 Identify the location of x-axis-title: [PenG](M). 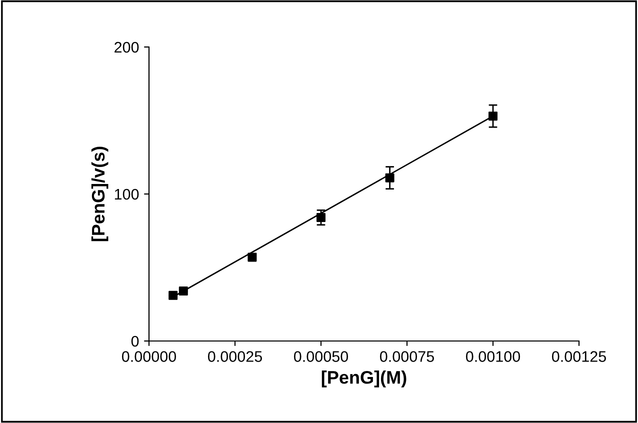
(364, 379).